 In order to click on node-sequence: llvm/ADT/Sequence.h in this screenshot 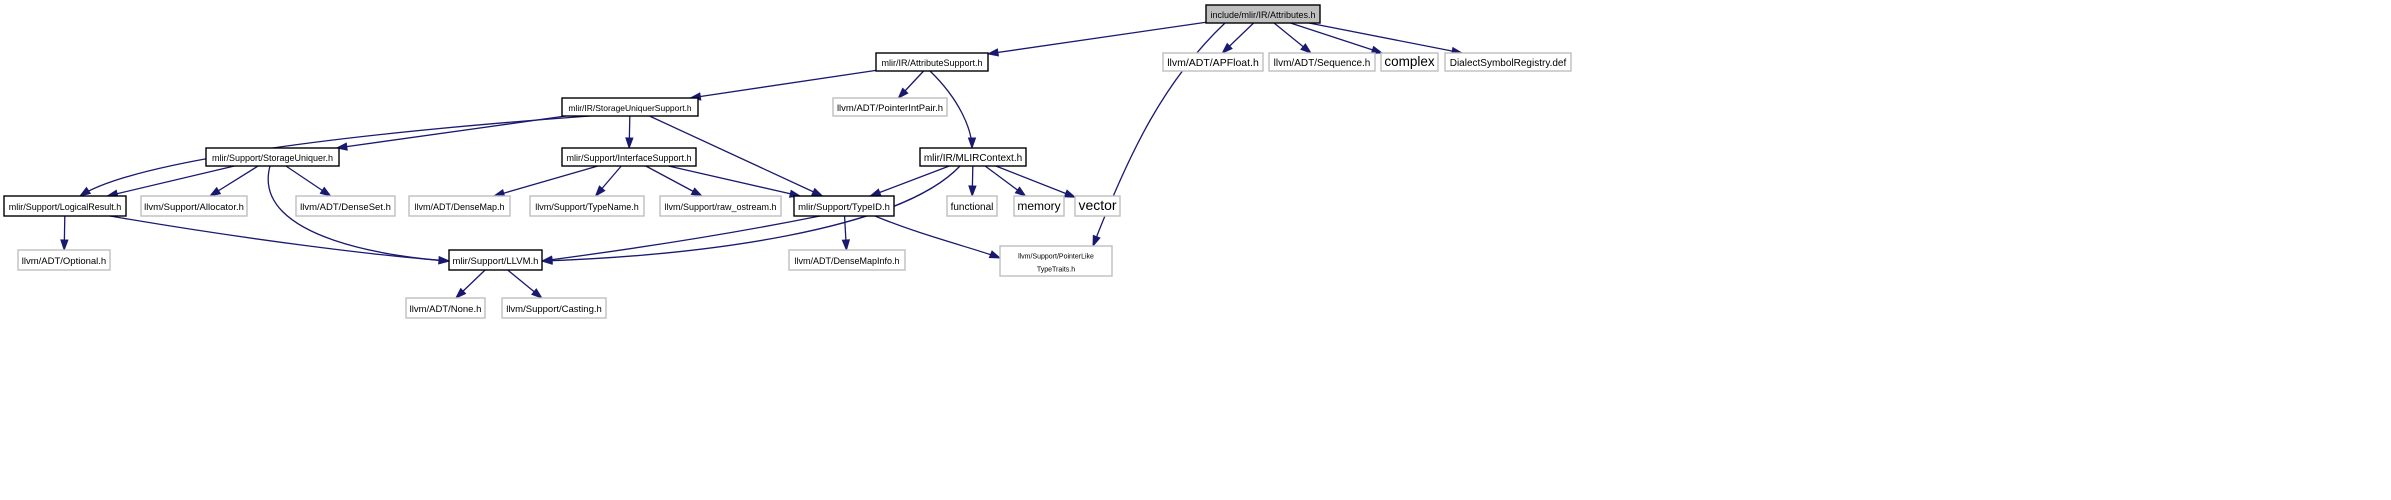, I will do `click(1322, 62)`.